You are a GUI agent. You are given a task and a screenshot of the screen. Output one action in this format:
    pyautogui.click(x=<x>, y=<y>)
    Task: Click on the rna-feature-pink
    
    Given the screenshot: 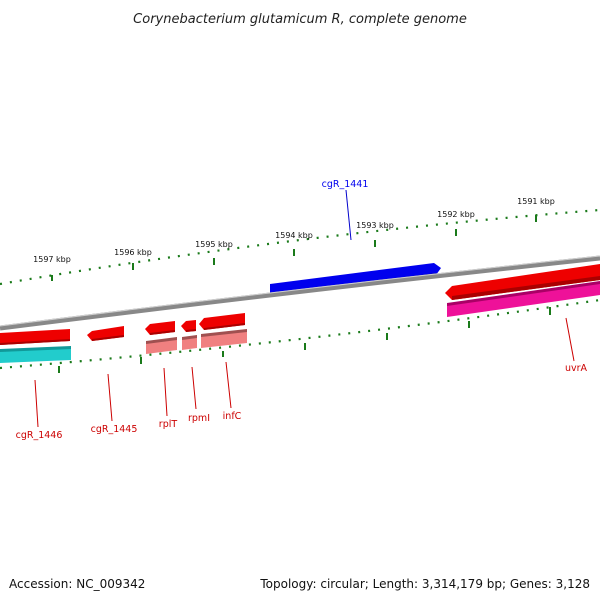 What is the action you would take?
    pyautogui.click(x=189, y=343)
    